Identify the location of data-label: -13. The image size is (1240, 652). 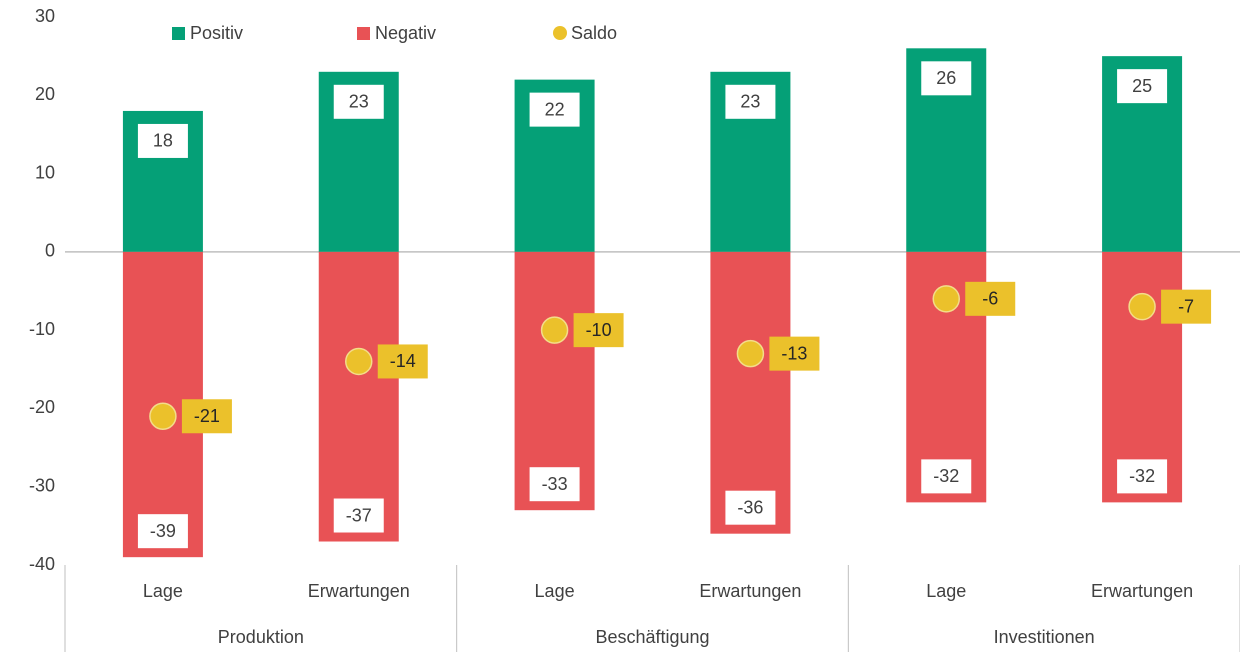
(794, 353).